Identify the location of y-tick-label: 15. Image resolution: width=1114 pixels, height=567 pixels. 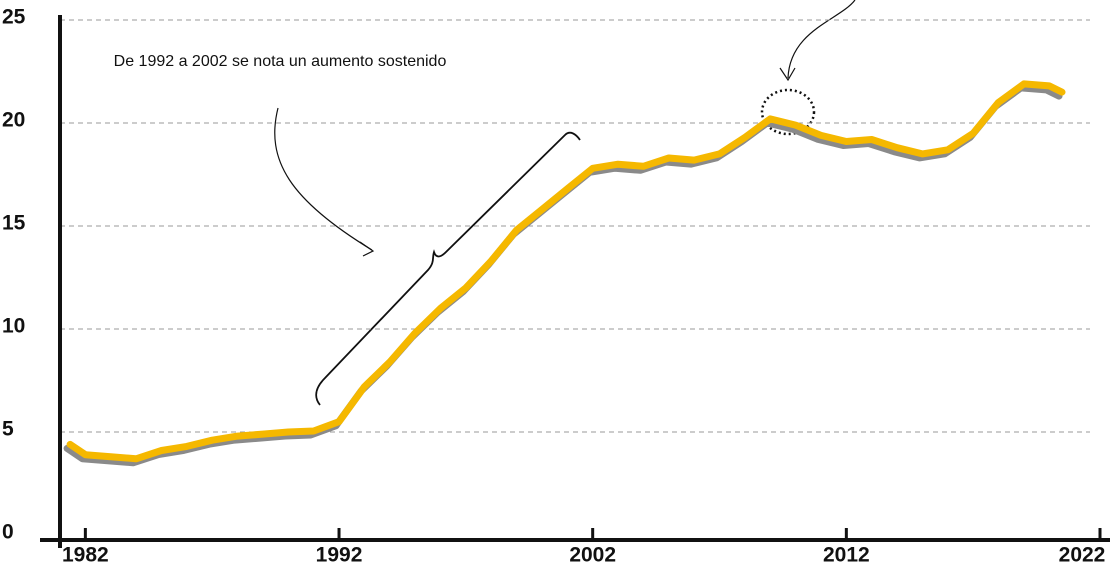
(14, 223).